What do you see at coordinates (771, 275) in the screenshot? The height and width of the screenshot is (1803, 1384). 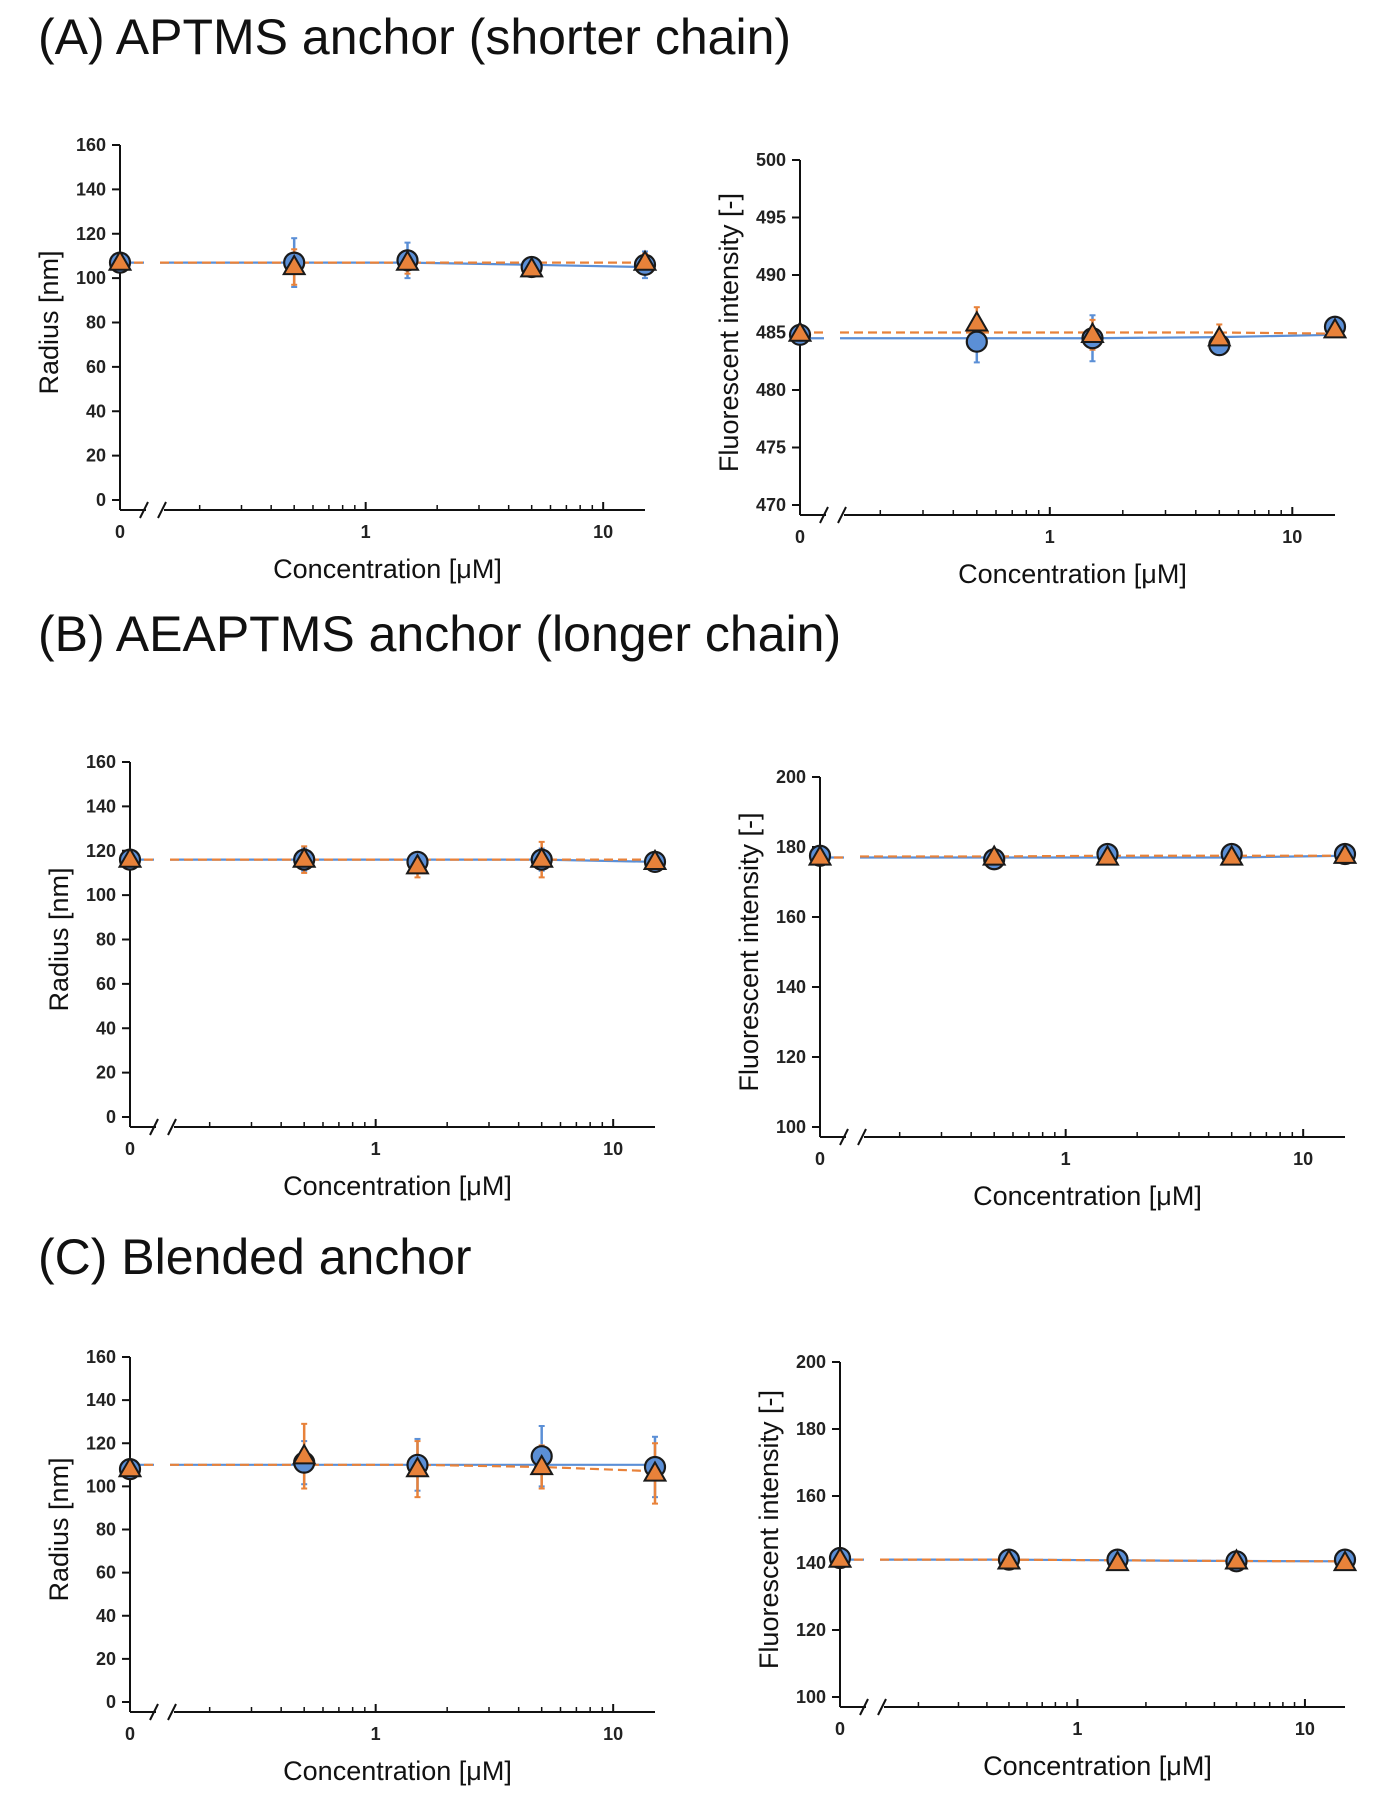 I see `y-tick-label: 490` at bounding box center [771, 275].